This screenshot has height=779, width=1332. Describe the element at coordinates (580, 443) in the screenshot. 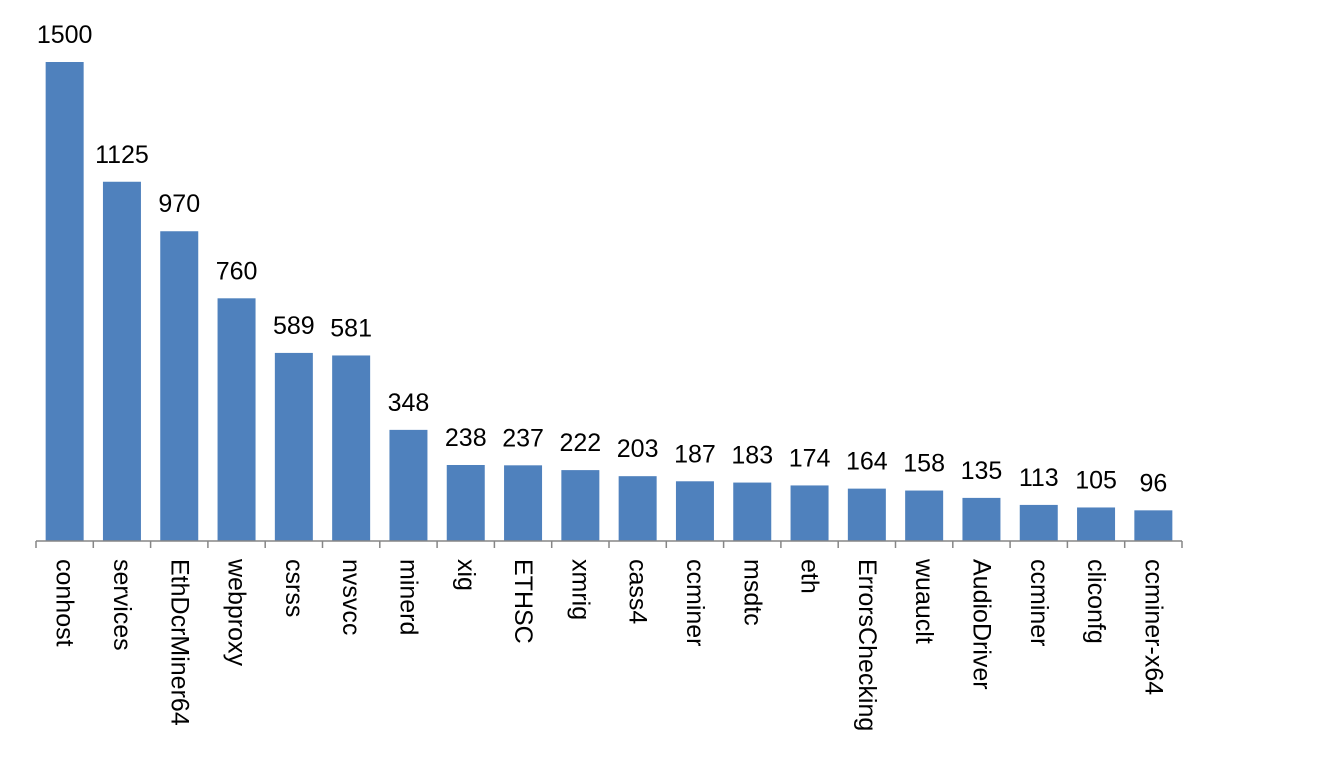

I see `data-label: 222` at that location.